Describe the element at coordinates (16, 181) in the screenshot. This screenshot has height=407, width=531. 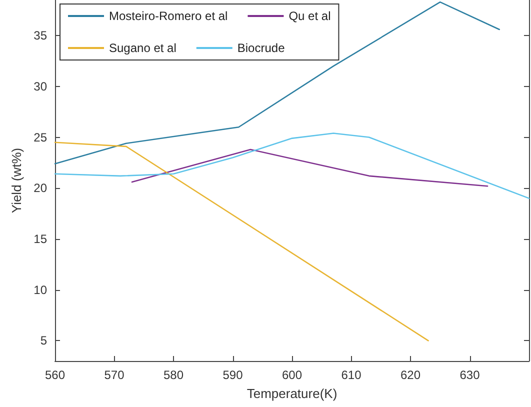
I see `y-axis-title: Yield (wt%)` at that location.